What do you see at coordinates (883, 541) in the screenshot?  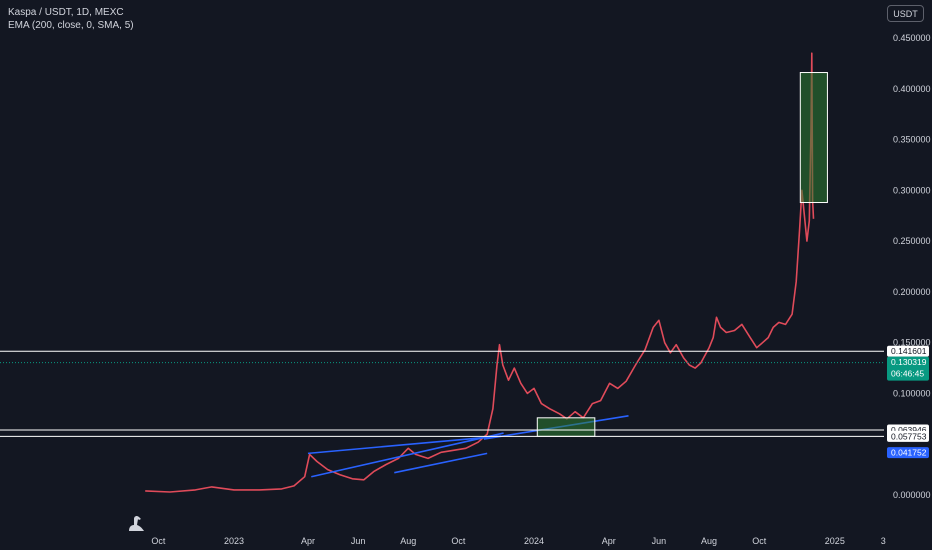 I see `x-tick-label-12: 3` at bounding box center [883, 541].